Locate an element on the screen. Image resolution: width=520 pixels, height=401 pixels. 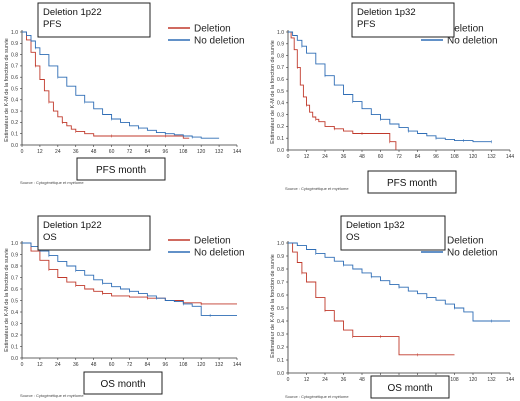
panel-title: Deletion 1p22 is located at coordinates (72, 12).